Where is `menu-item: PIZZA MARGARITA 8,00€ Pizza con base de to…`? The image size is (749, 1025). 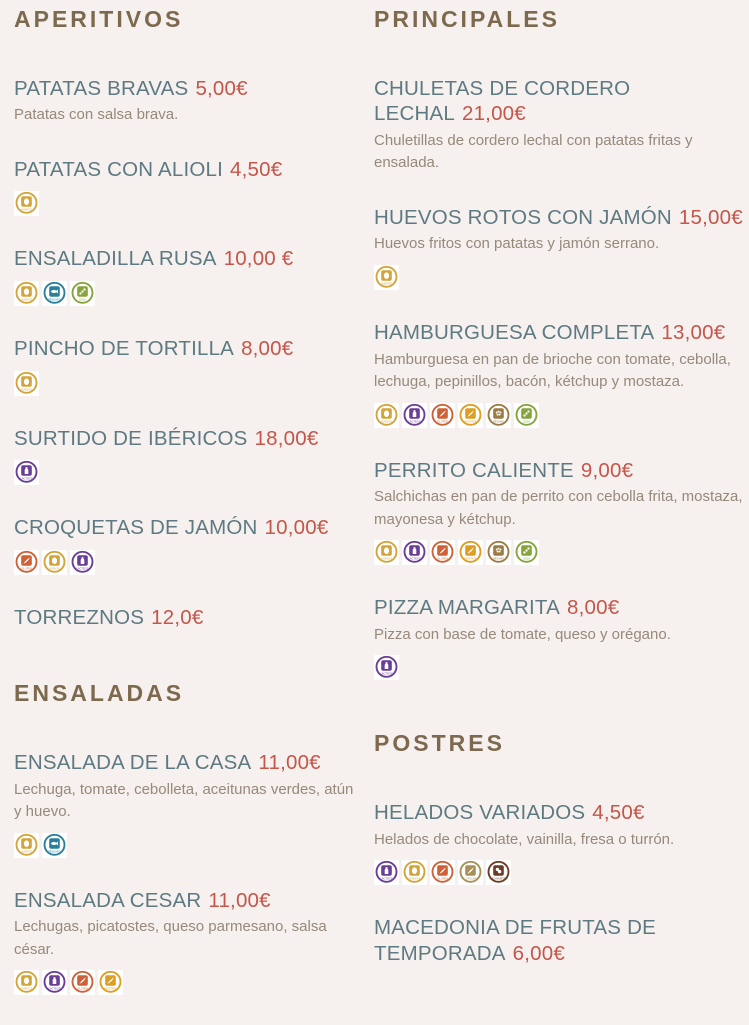
menu-item: PIZZA MARGARITA 8,00€ Pizza con base de to… is located at coordinates (558, 638).